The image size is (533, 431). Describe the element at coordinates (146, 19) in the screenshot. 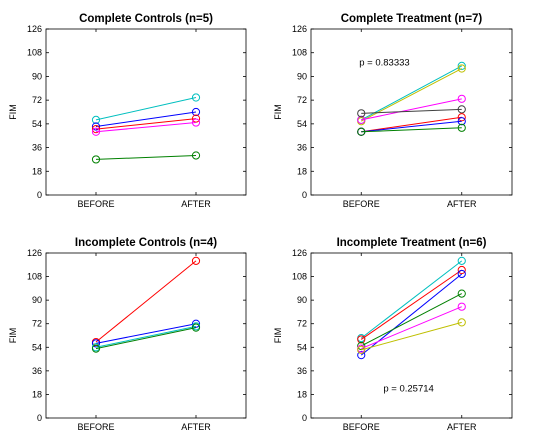

I see `panel-title: Complete Controls (n=5)` at that location.